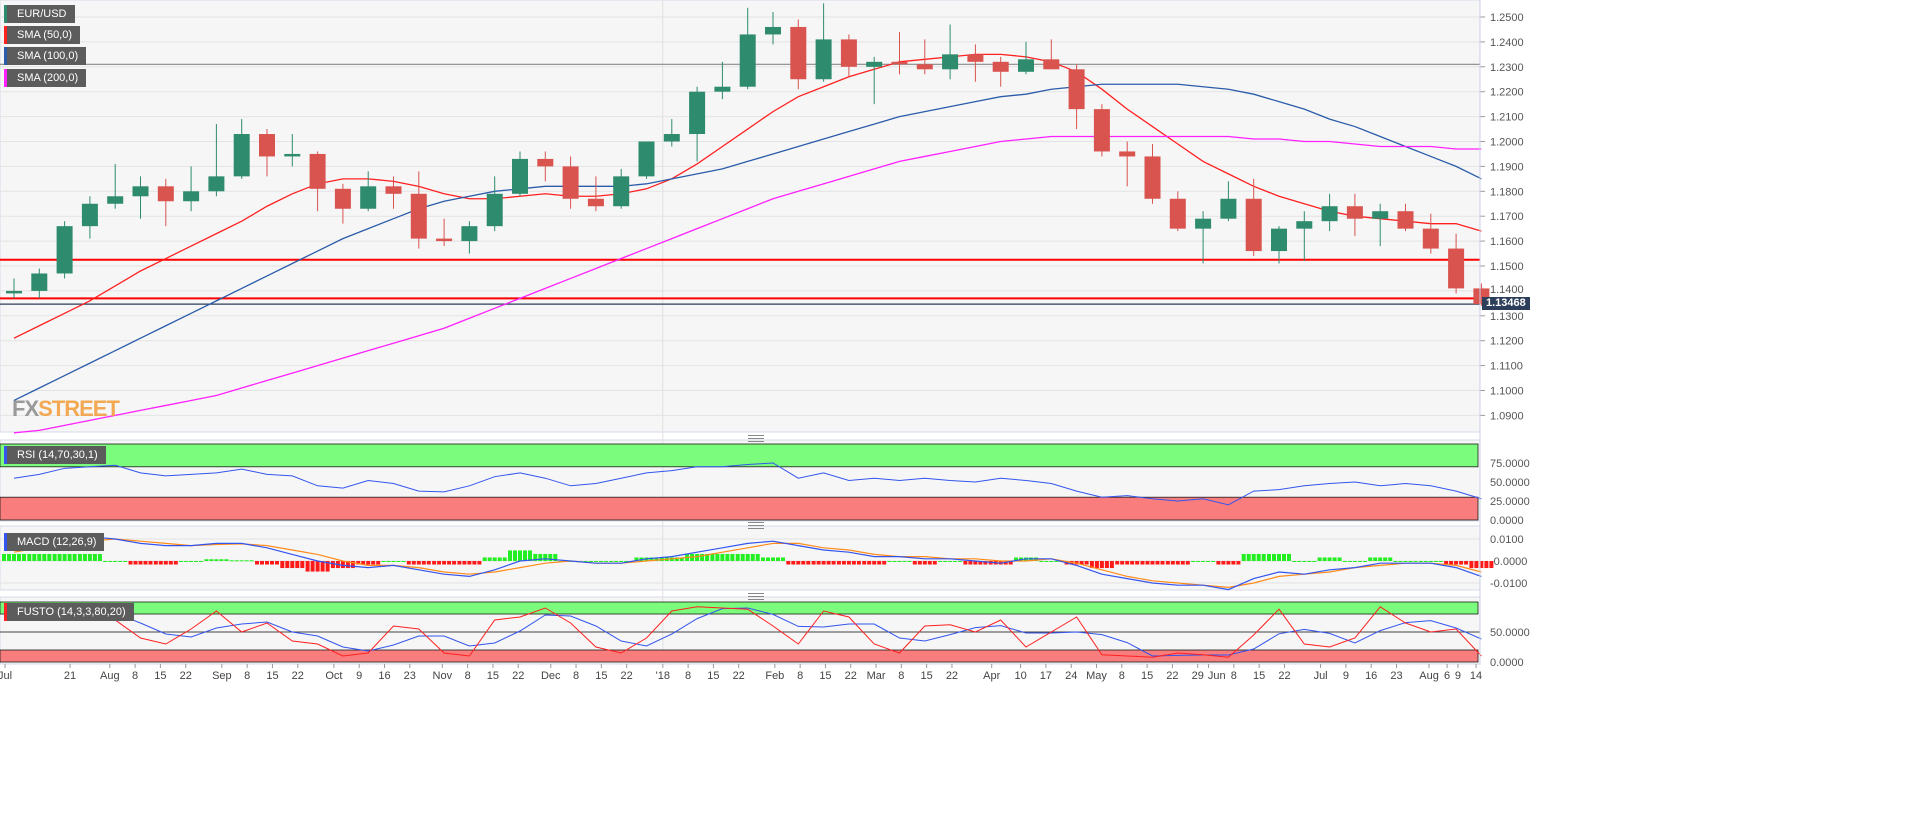  Describe the element at coordinates (663, 676) in the screenshot. I see `x-axis-label: '18` at that location.